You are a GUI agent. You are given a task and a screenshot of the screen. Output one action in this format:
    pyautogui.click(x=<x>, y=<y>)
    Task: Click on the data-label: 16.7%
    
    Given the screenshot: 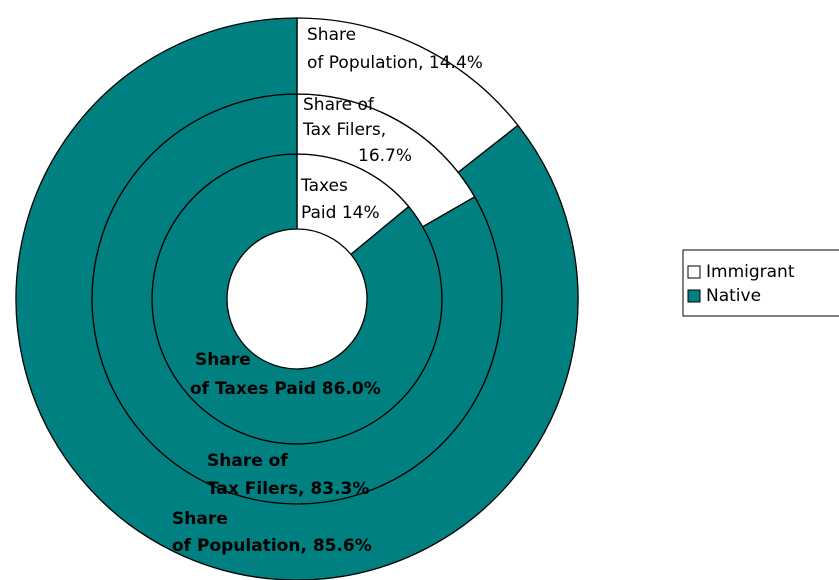 What is the action you would take?
    pyautogui.click(x=385, y=156)
    